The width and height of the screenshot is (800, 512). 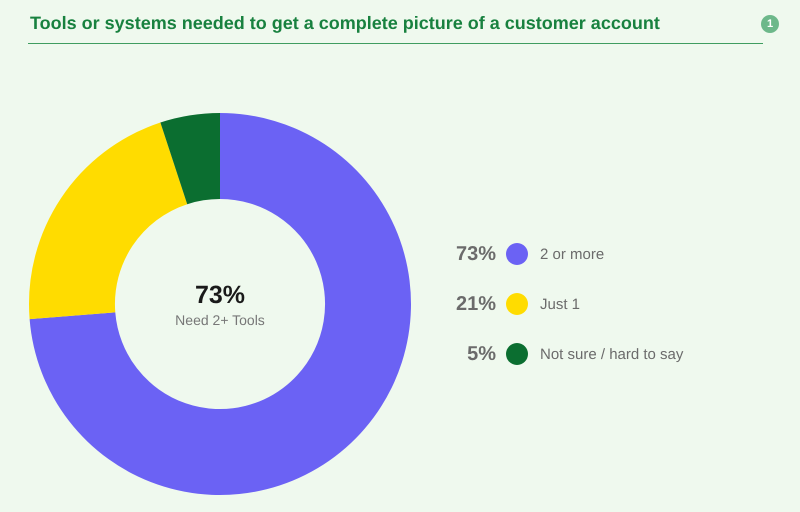 I want to click on data-label: 5%, so click(x=481, y=354).